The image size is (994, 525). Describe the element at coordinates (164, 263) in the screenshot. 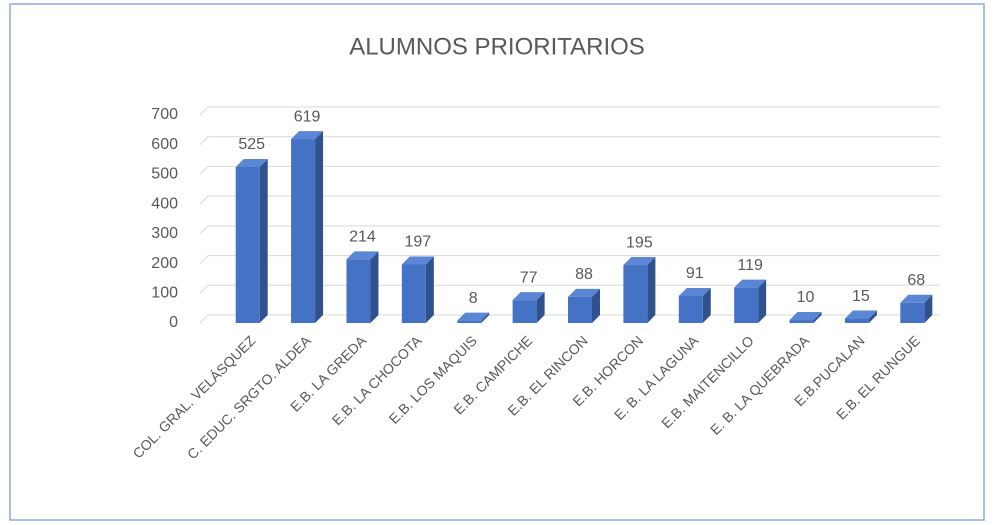

I see `y-tick-label: 200` at that location.